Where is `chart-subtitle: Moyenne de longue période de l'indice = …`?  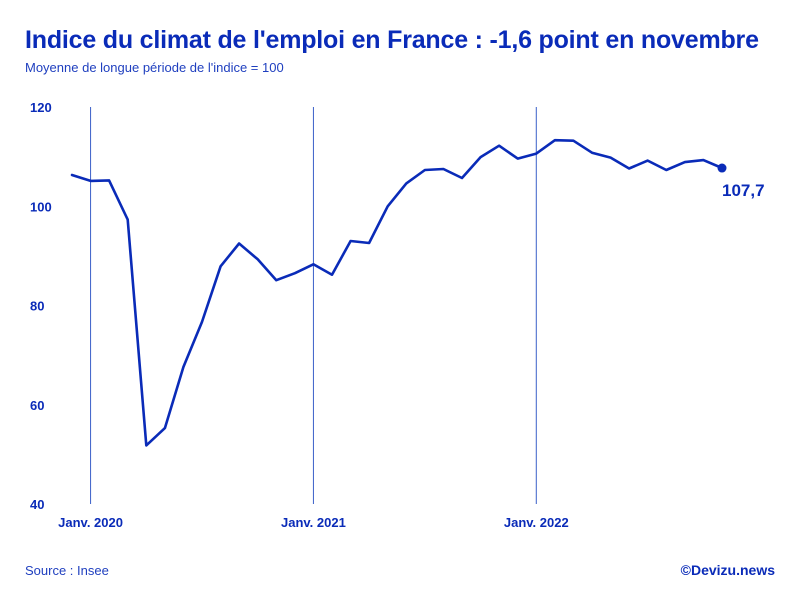
chart-subtitle: Moyenne de longue période de l'indice = … is located at coordinates (154, 67).